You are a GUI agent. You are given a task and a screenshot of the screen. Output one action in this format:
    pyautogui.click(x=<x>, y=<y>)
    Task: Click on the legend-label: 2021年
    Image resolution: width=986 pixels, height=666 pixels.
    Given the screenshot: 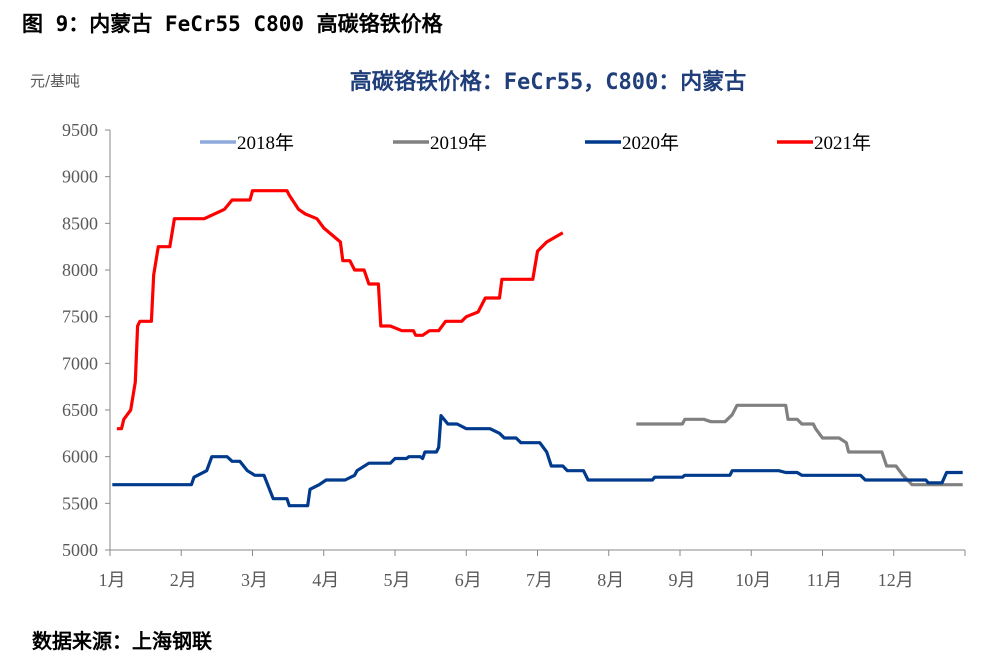 What is the action you would take?
    pyautogui.click(x=842, y=143)
    